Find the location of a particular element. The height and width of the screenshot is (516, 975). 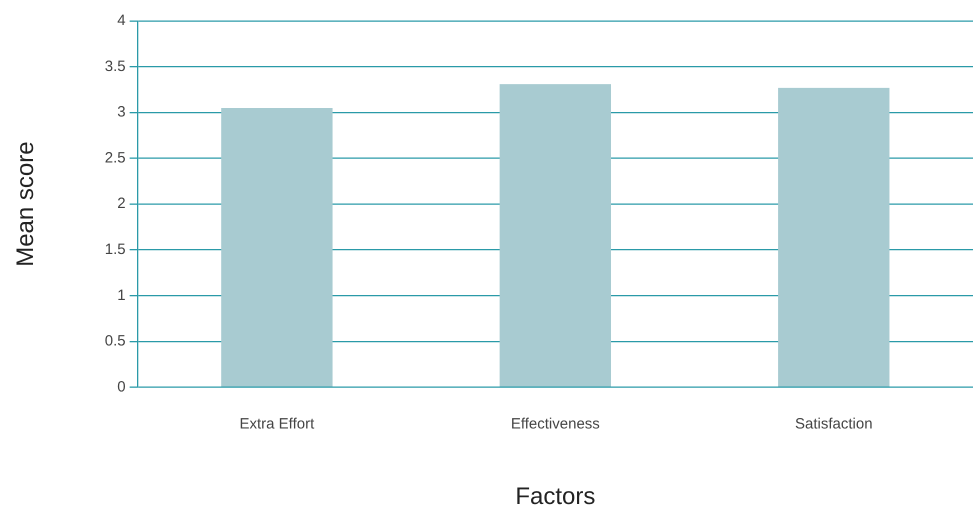

y-axis-title: Mean score is located at coordinates (26, 204).